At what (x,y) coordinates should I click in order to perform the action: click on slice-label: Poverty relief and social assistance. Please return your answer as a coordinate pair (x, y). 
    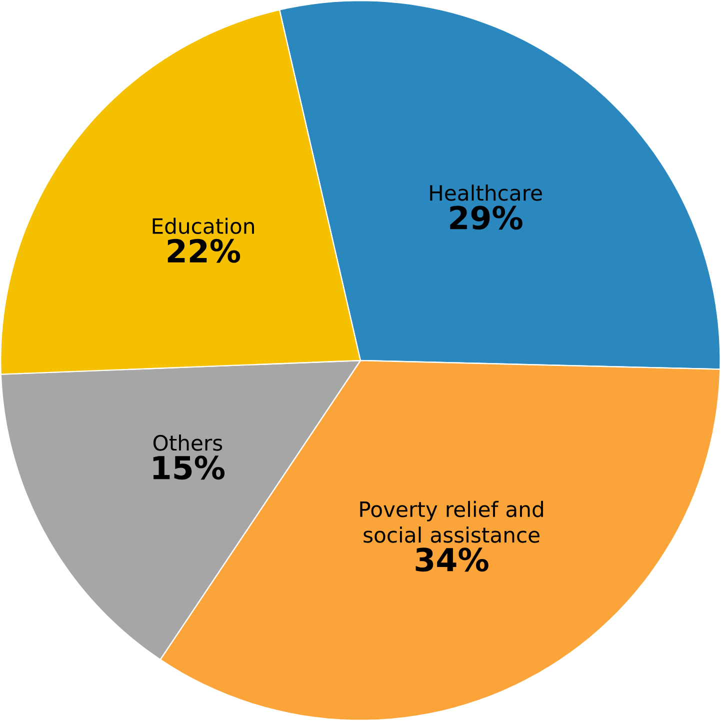
    Looking at the image, I should click on (452, 521).